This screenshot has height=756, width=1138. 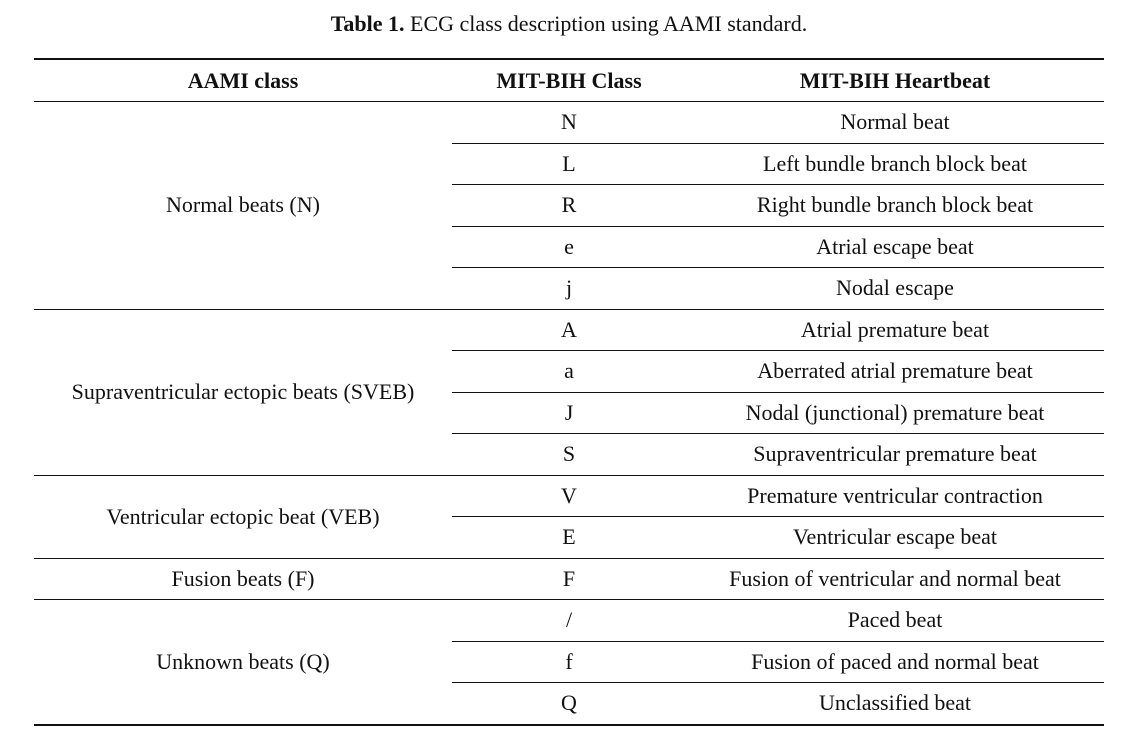 I want to click on table-row: L Left bundle branch block beat, so click(x=569, y=164).